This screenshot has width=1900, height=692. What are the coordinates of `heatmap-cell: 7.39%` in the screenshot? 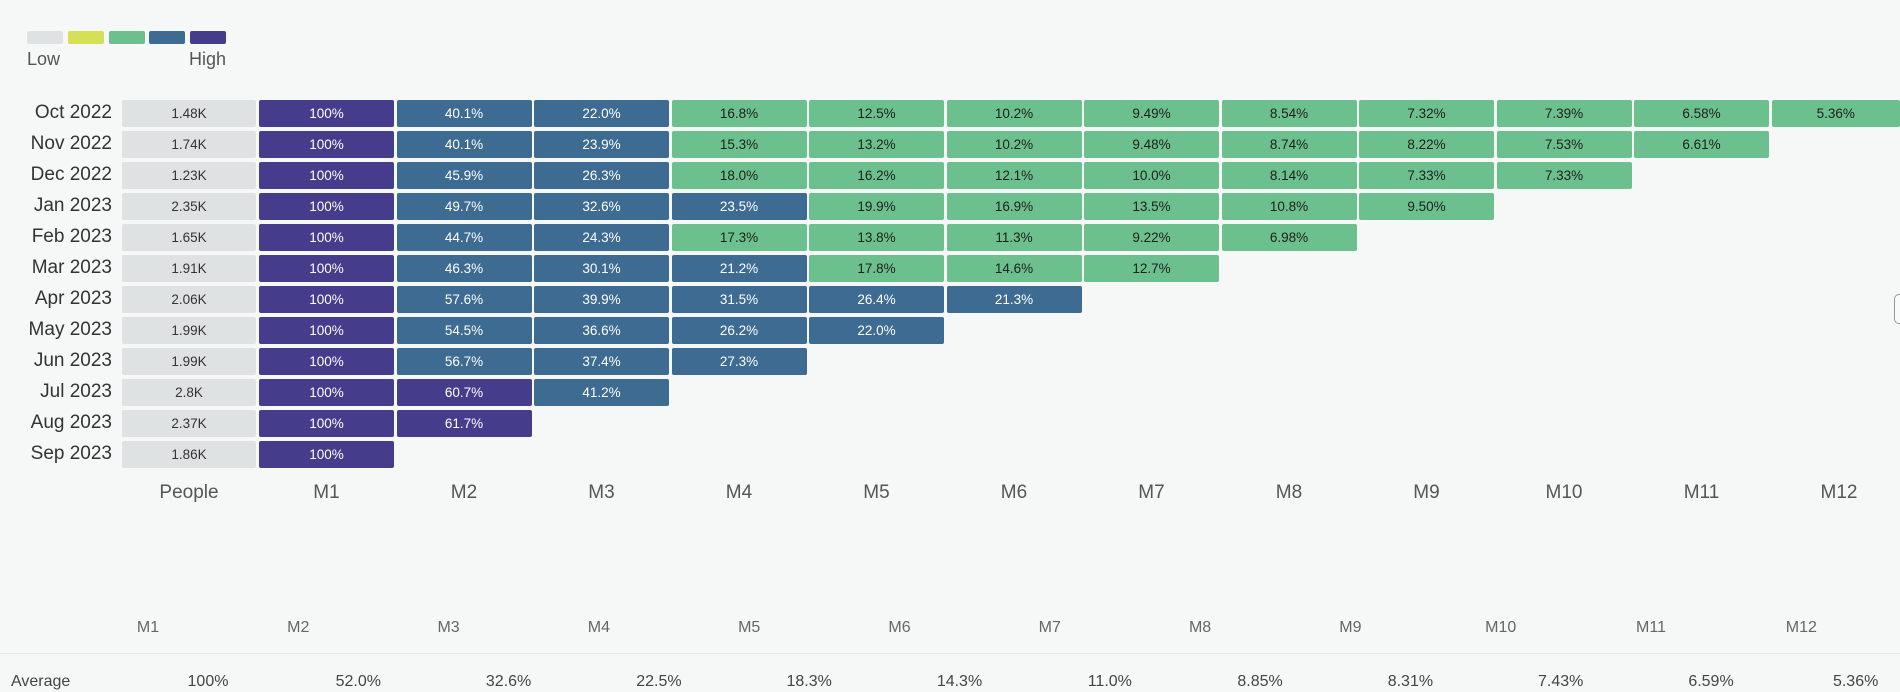 It's located at (1564, 113).